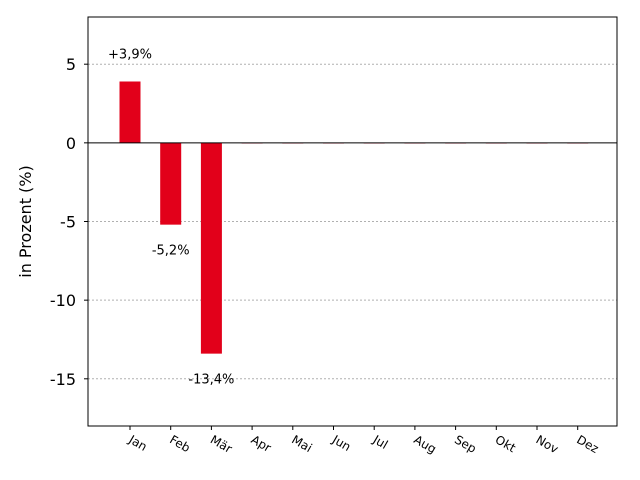 The image size is (640, 480). What do you see at coordinates (63, 300) in the screenshot?
I see `y-tick-label: -10` at bounding box center [63, 300].